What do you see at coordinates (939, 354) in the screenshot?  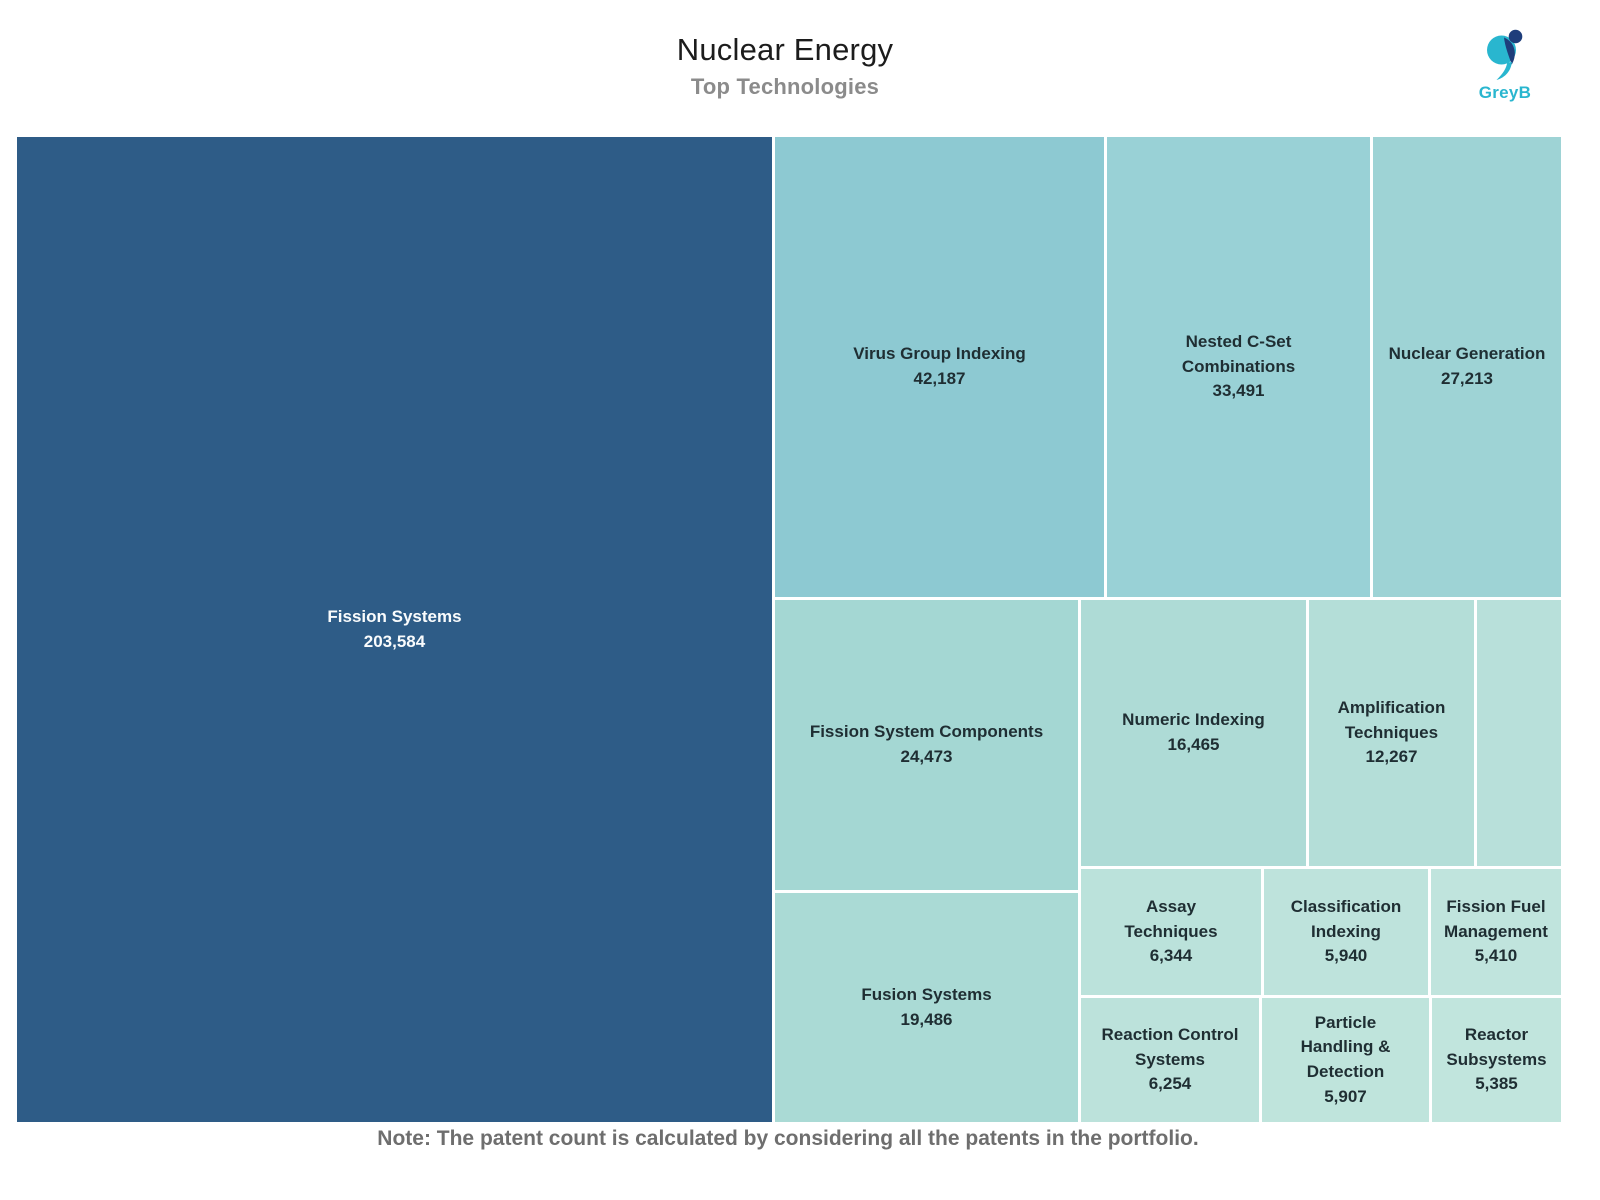 I see `treemap-cell-label: Virus Group Indexing` at bounding box center [939, 354].